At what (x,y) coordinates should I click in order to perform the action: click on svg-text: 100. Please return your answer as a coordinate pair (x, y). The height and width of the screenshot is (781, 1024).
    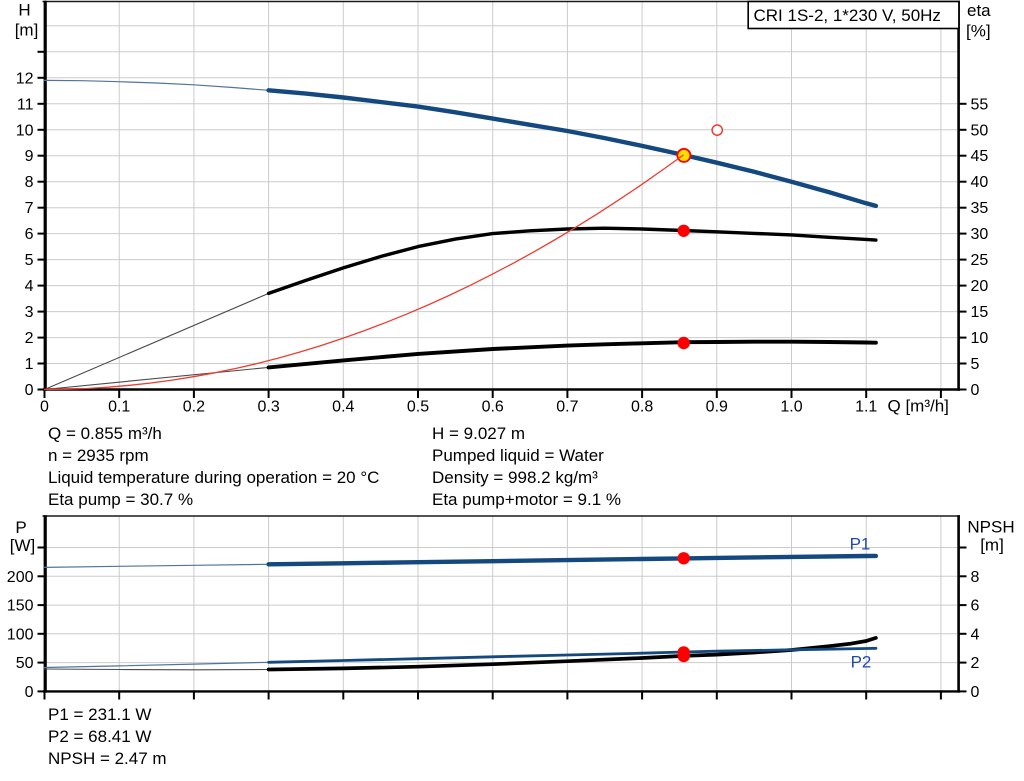
    Looking at the image, I should click on (20, 634).